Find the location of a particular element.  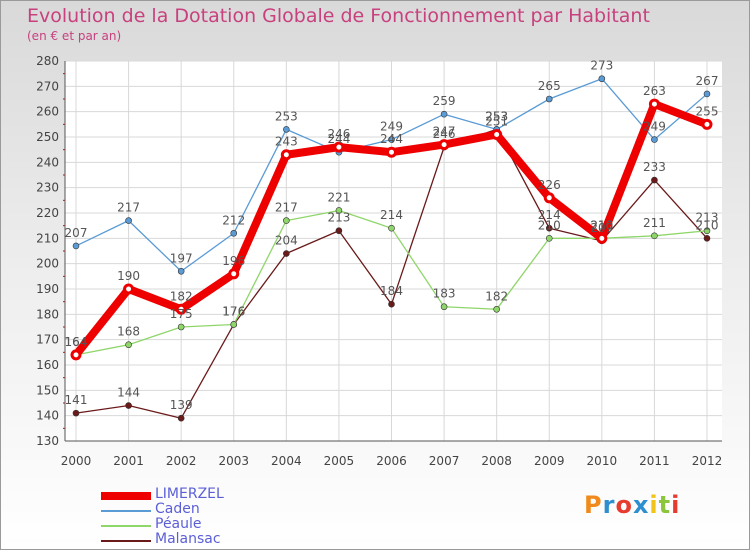

x-tick-label: 2000 is located at coordinates (76, 461).